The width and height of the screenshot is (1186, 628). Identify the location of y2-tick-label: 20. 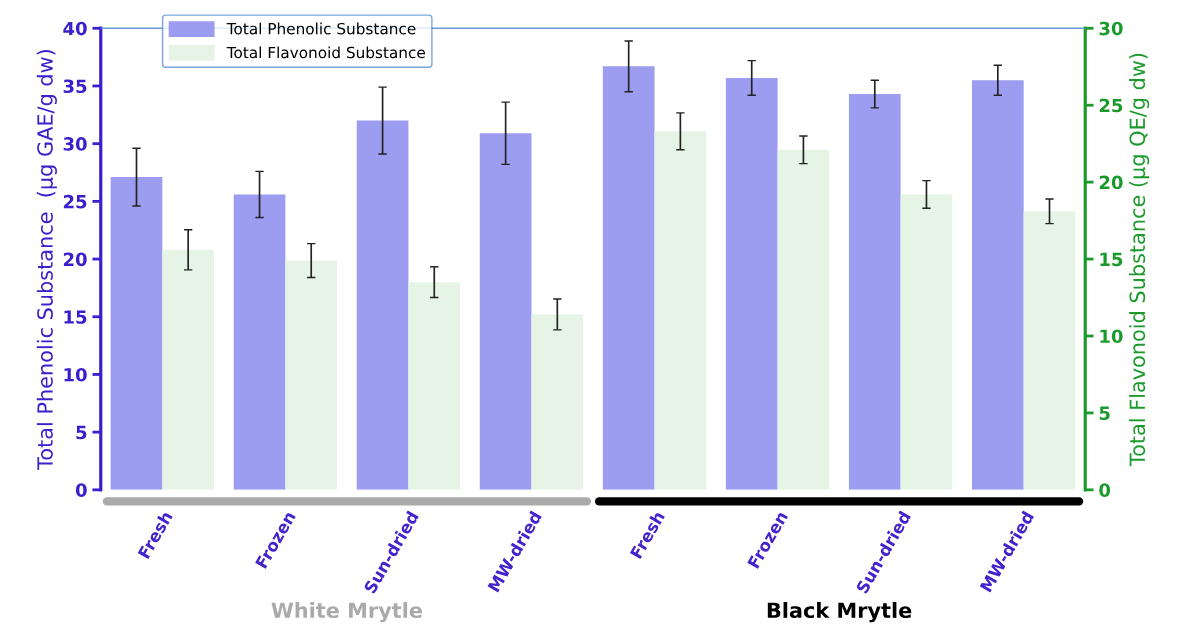
(1111, 182).